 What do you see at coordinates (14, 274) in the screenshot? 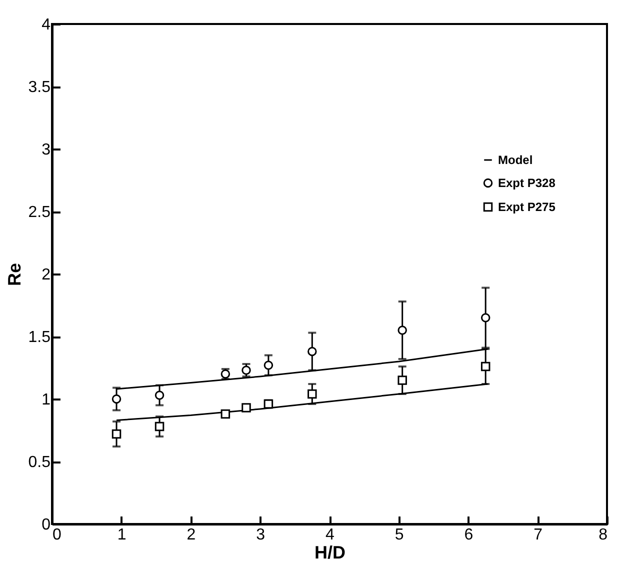
I see `y-axis-title: Re` at bounding box center [14, 274].